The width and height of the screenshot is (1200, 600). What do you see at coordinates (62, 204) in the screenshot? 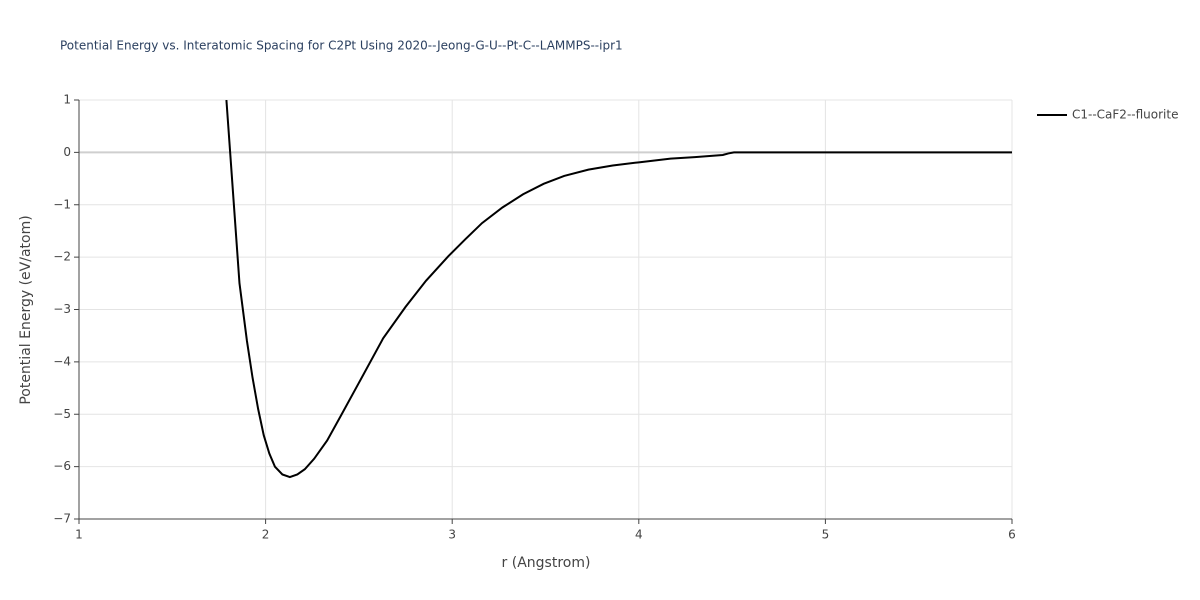
I see `y-tick-label: −1` at bounding box center [62, 204].